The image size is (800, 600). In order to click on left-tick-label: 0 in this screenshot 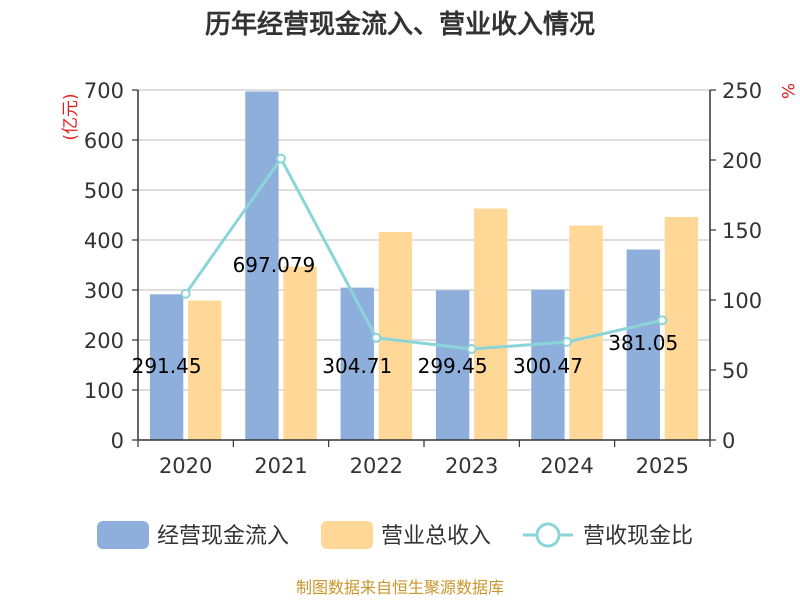, I will do `click(117, 441)`.